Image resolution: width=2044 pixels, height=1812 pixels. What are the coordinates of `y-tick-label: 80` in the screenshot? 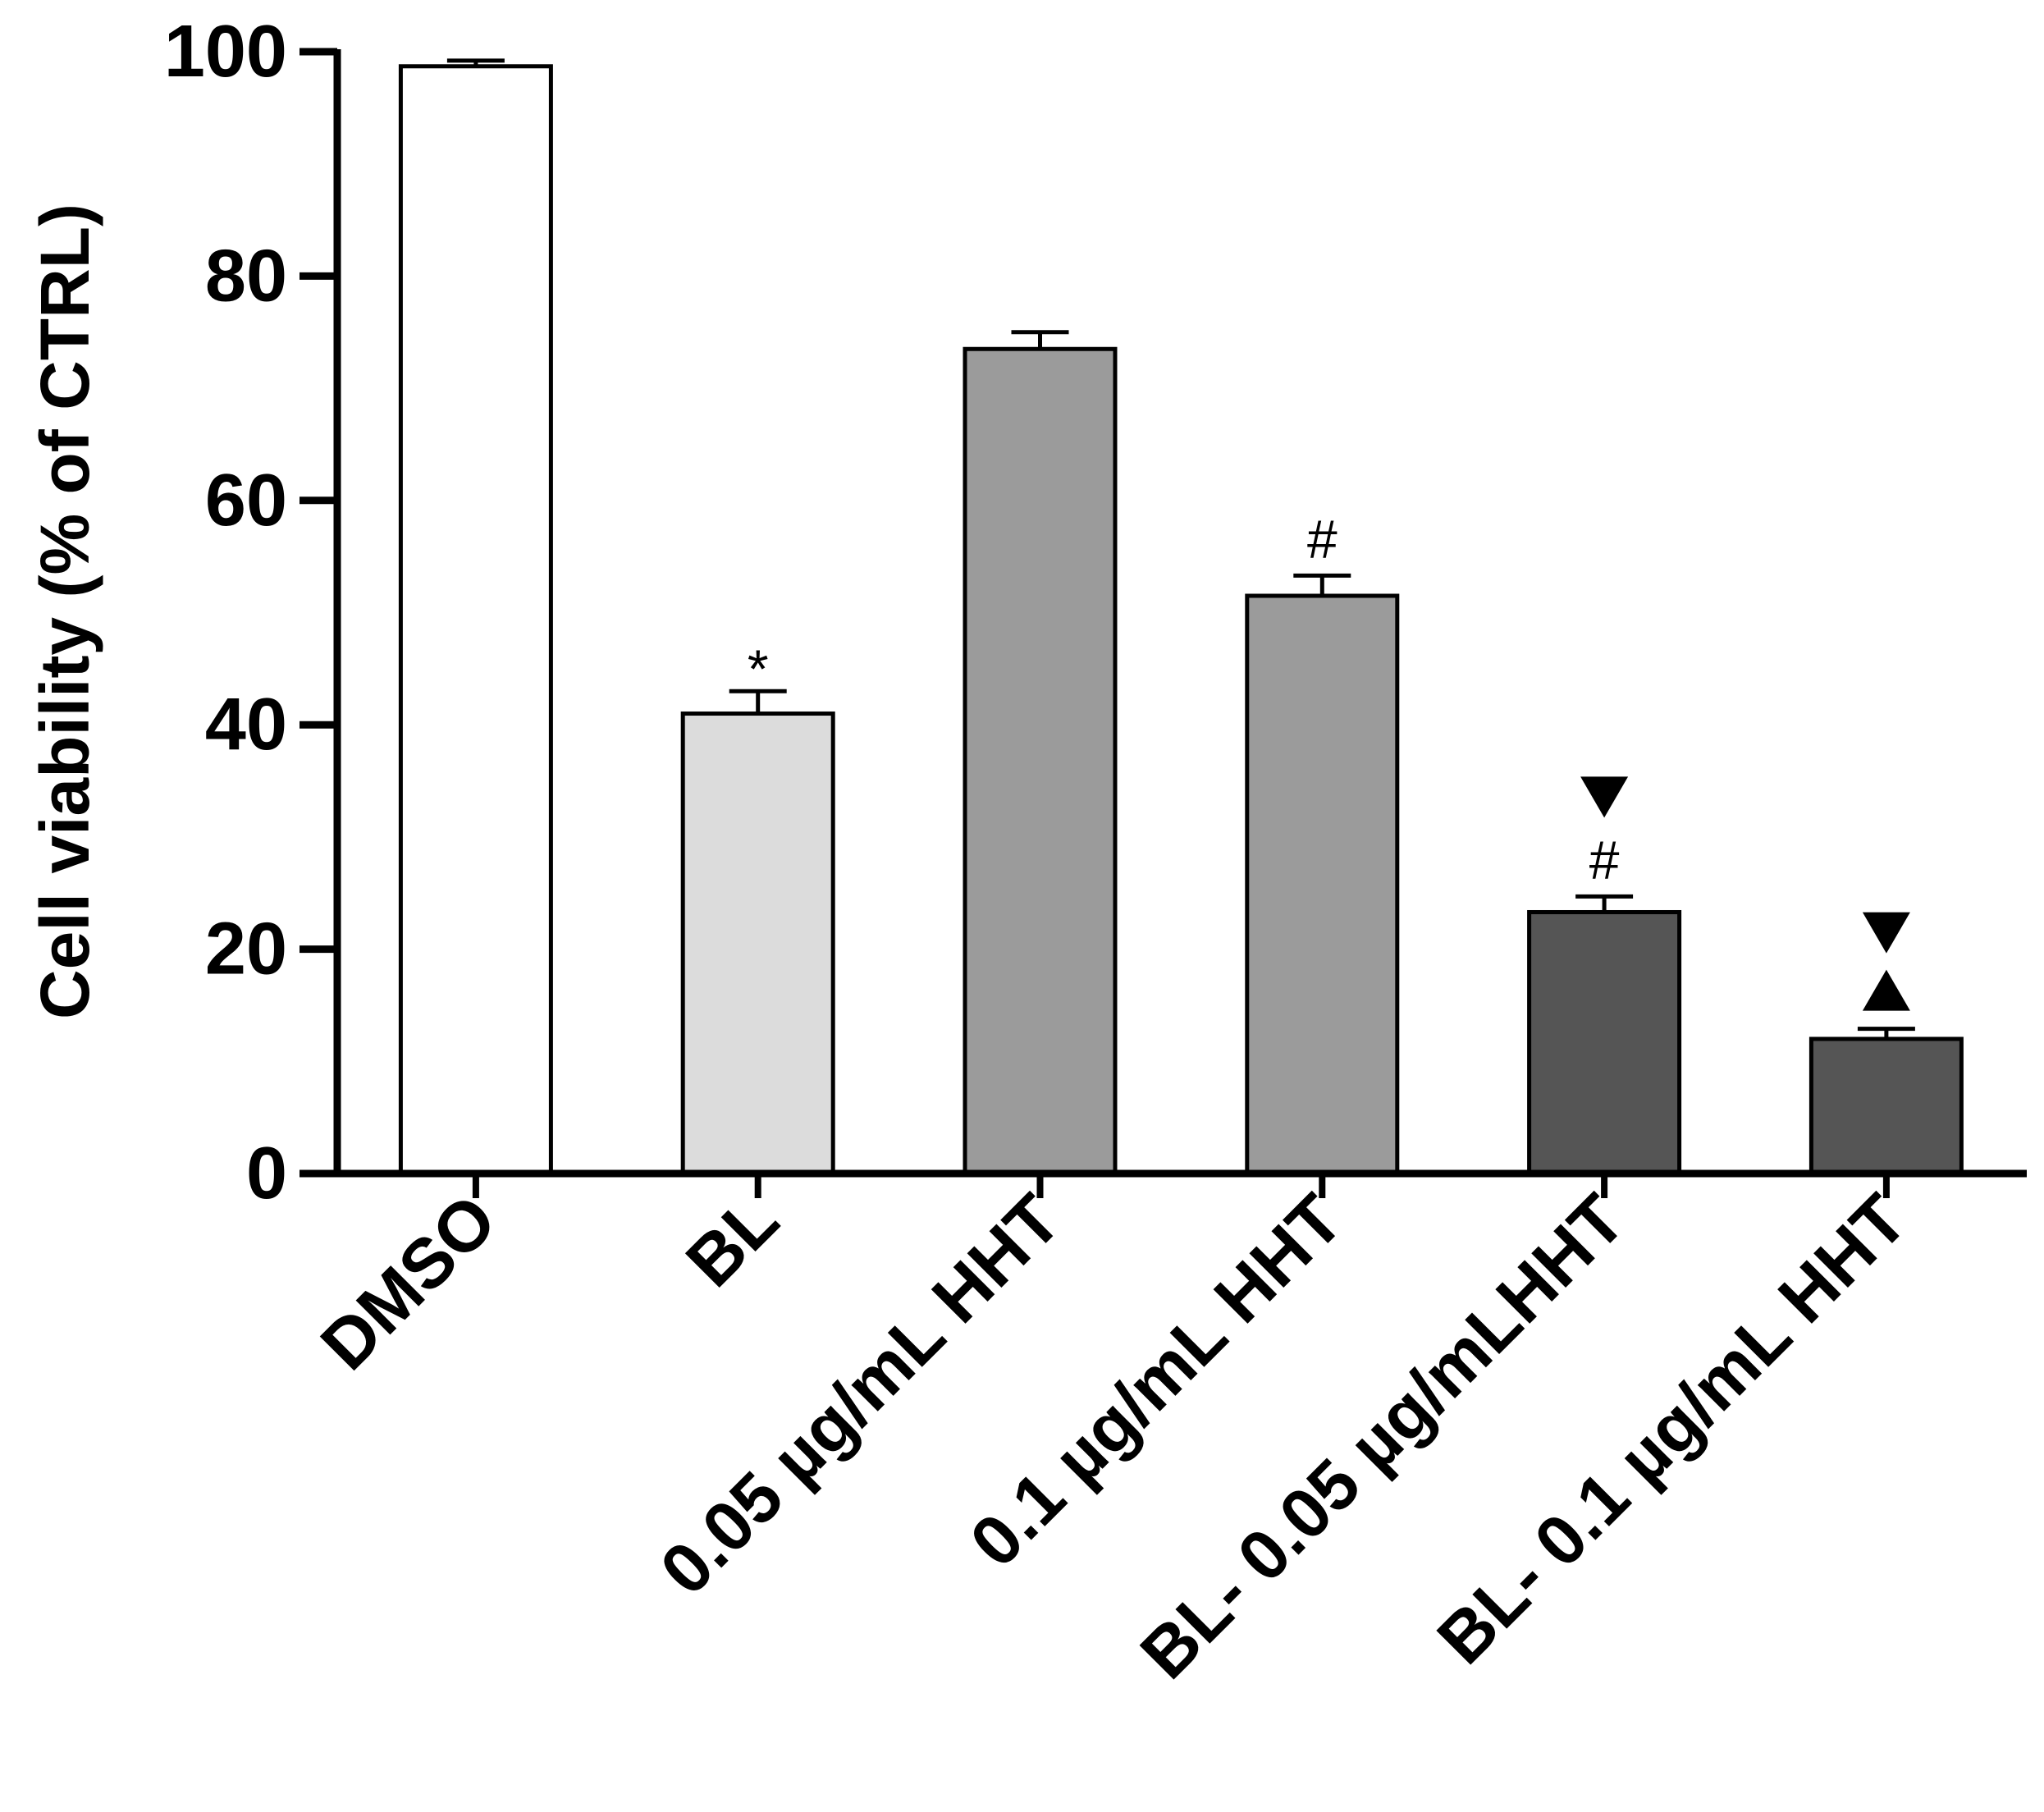 It's located at (246, 276).